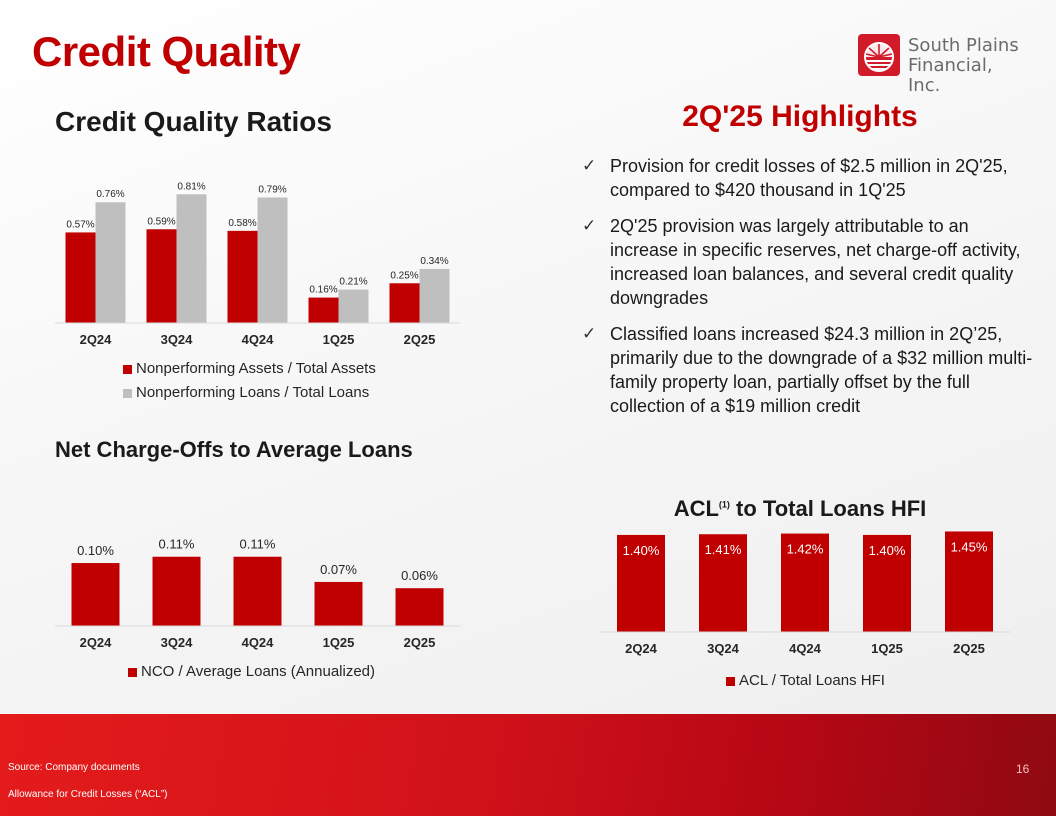  I want to click on logo-line-1: South Plains, so click(963, 45).